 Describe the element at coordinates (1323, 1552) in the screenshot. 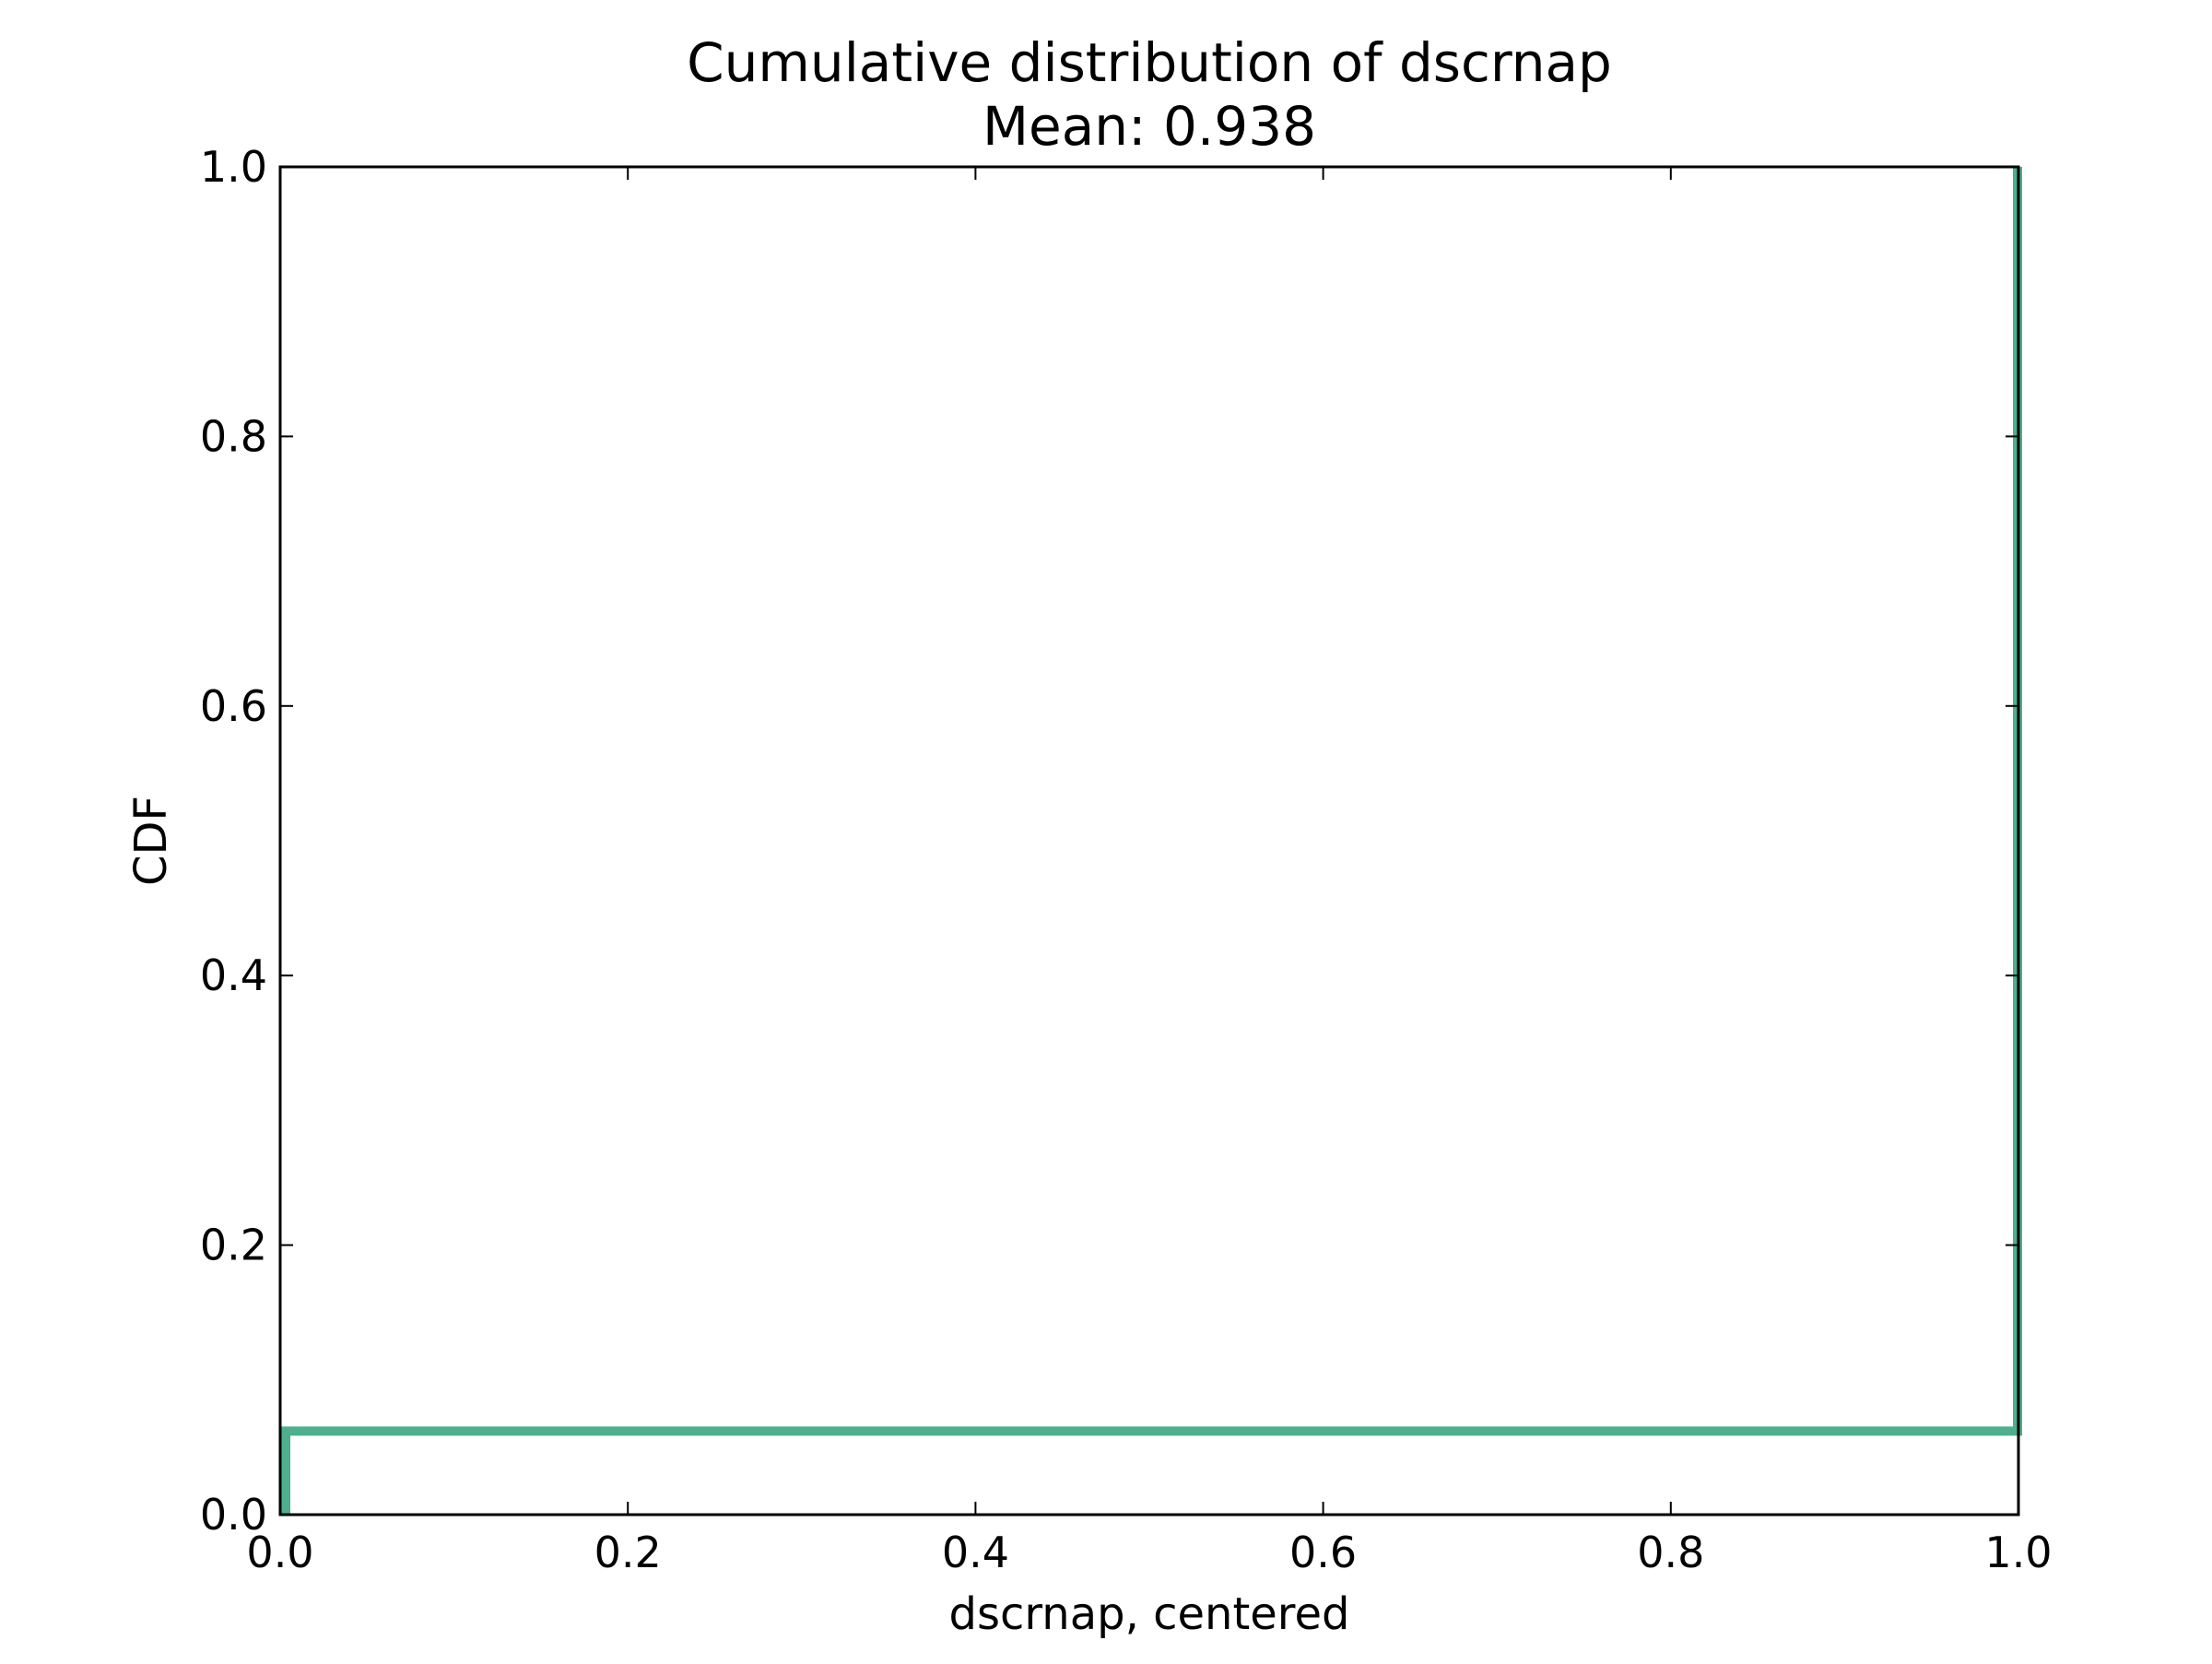

I see `x-tick-label: 0.6` at that location.